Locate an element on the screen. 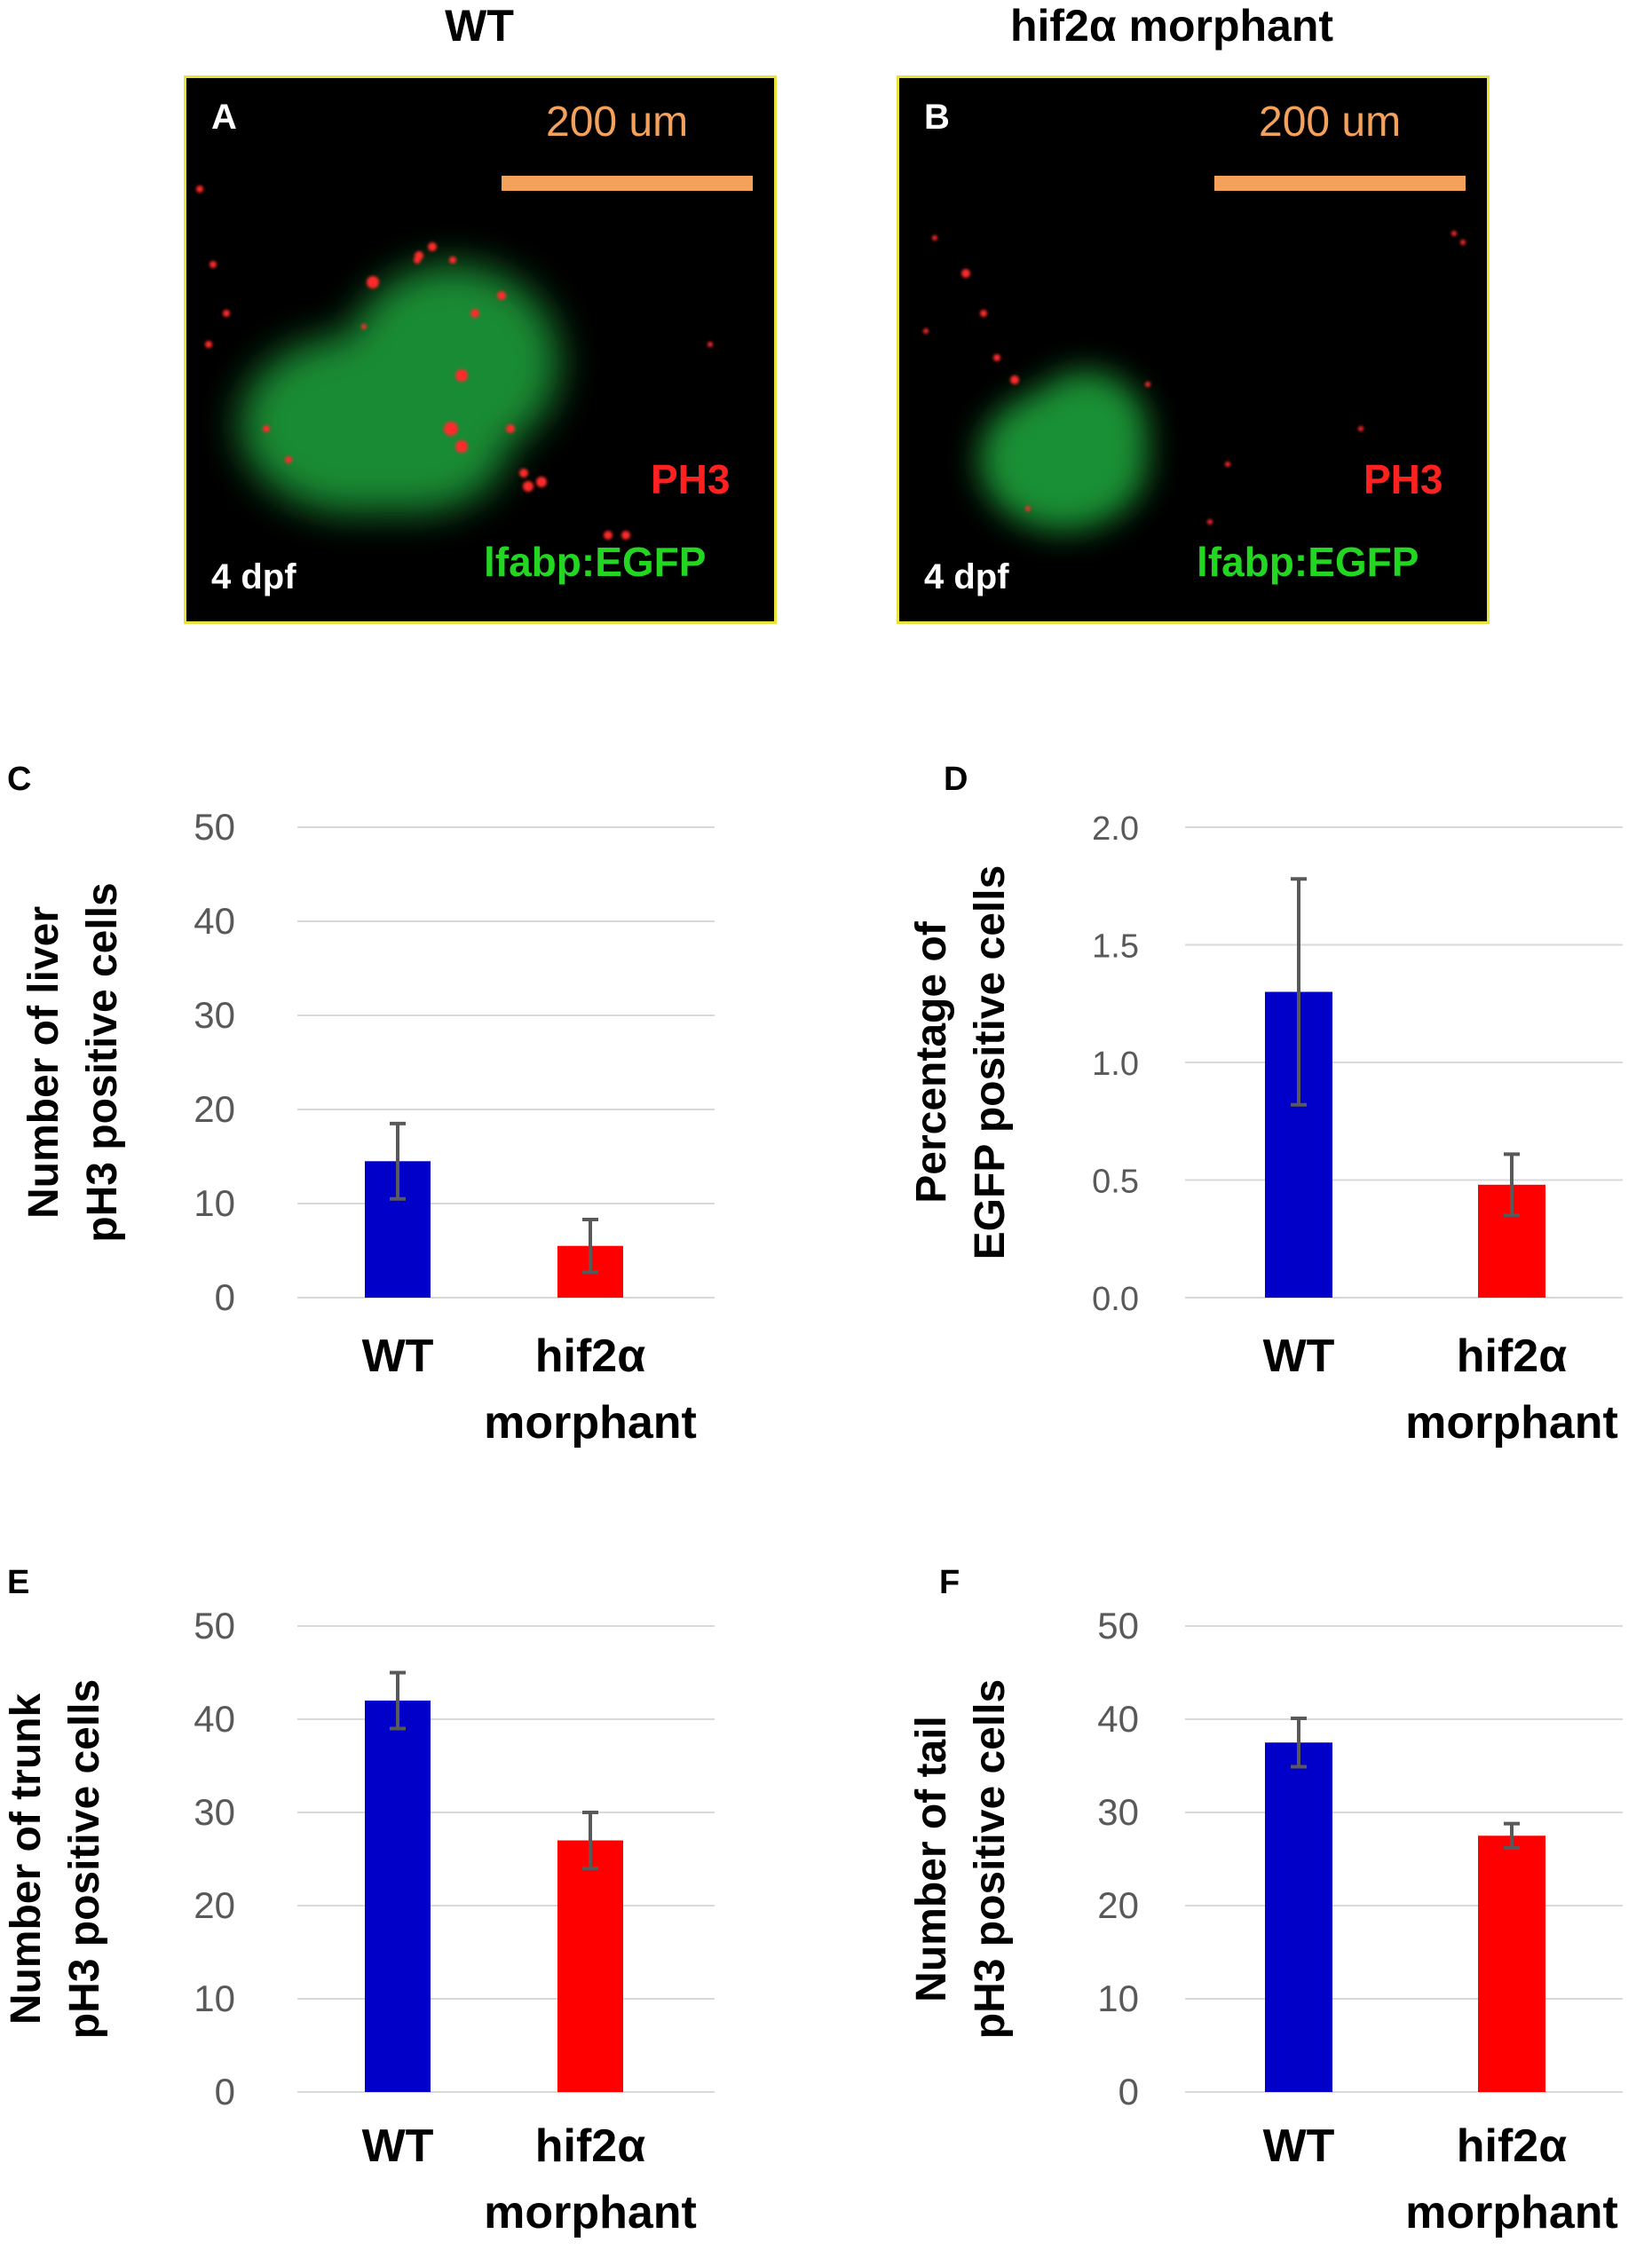 This screenshot has height=2250, width=1652. panel-label-f: F is located at coordinates (949, 1582).